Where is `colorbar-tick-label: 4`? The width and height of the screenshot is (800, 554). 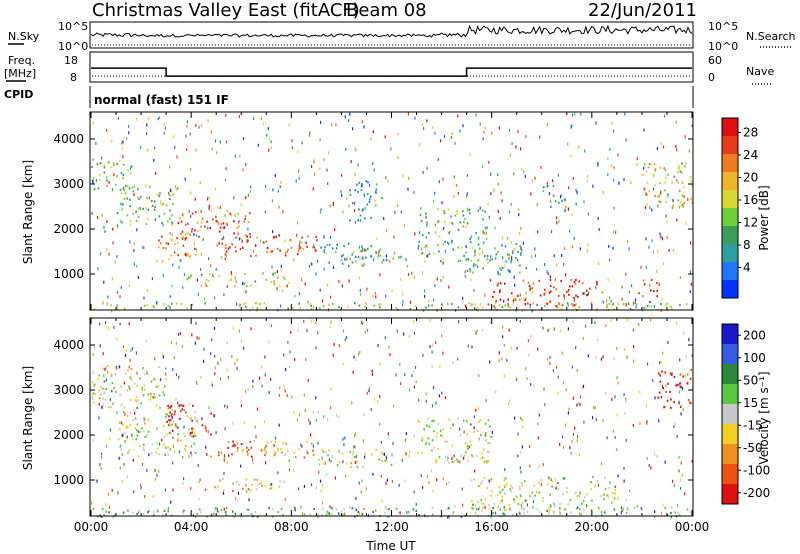 colorbar-tick-label: 4 is located at coordinates (747, 268).